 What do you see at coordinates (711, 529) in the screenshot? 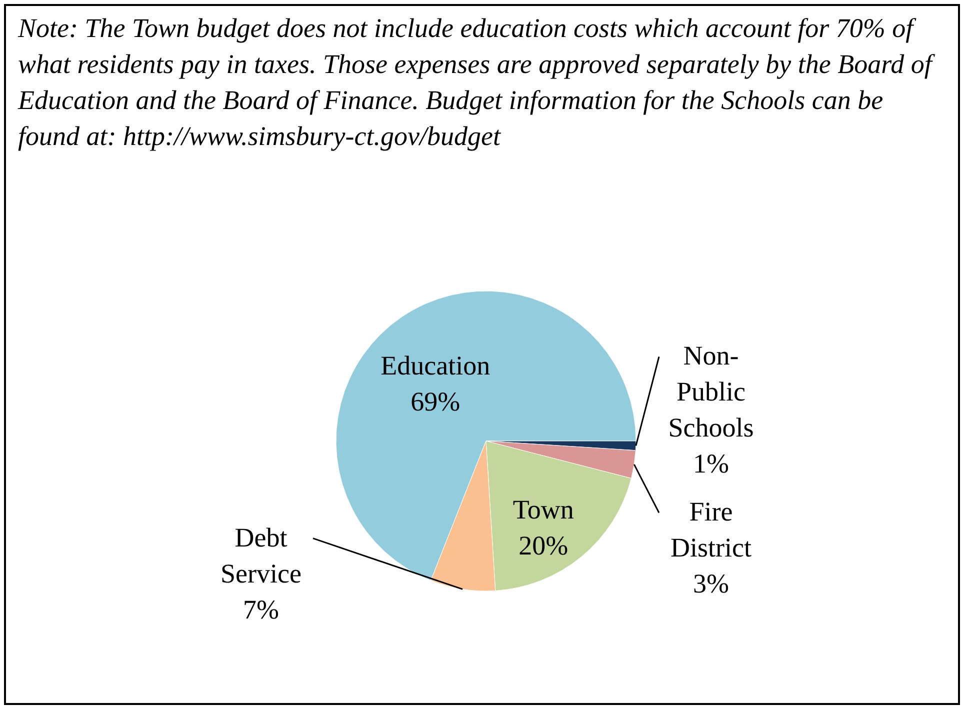
I see `slice-label: Fire District` at bounding box center [711, 529].